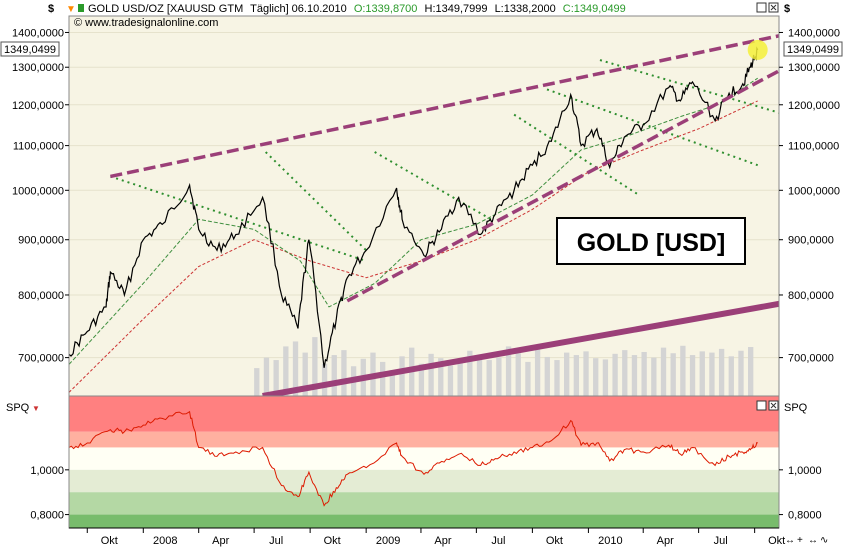 Image resolution: width=849 pixels, height=549 pixels. I want to click on indicator-close-icon-cross, so click(773, 405).